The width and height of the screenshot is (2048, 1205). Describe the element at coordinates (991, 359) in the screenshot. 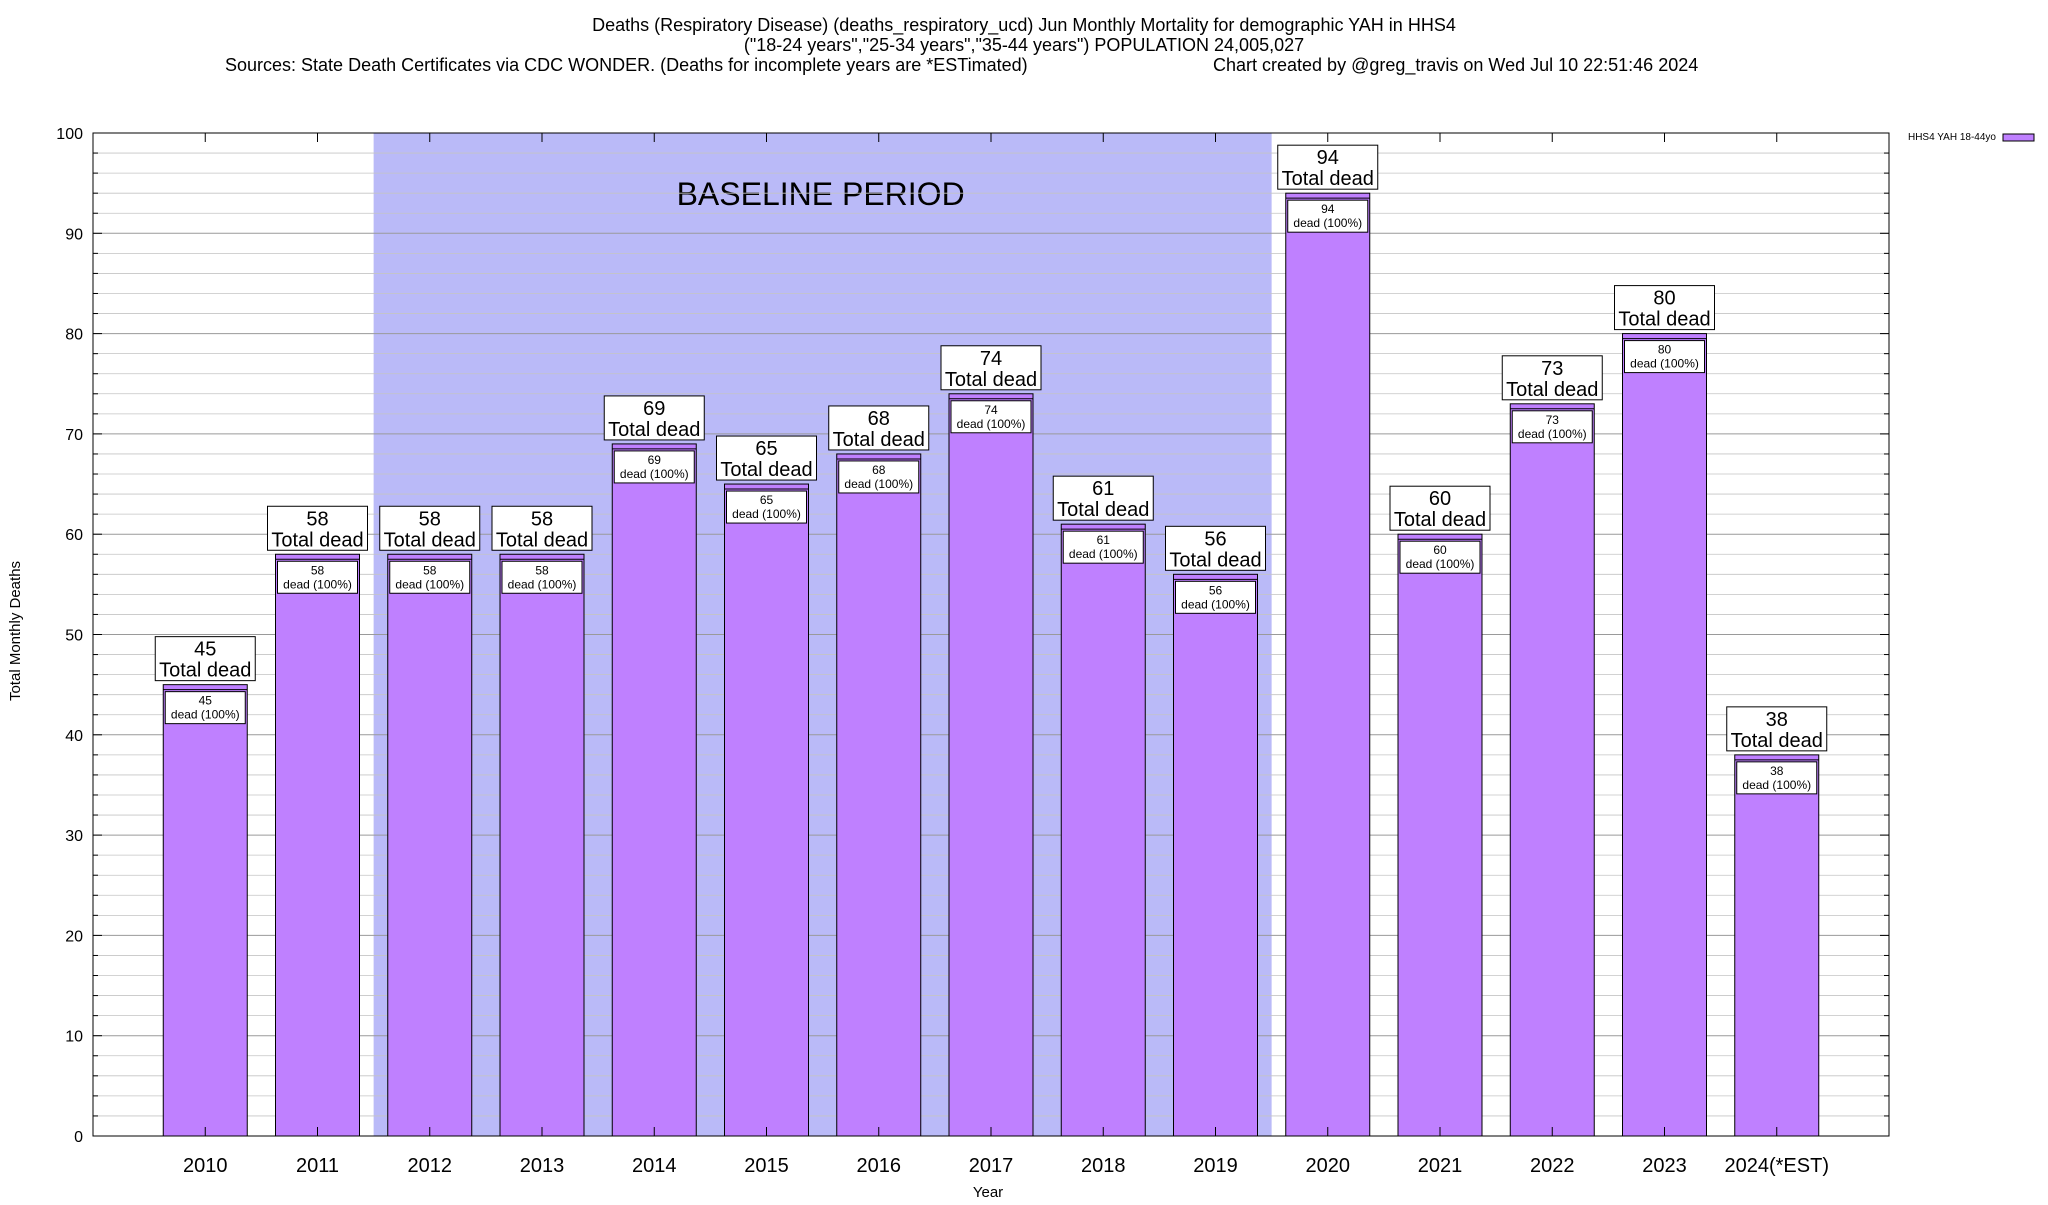

I see `total-value-label: 74` at that location.